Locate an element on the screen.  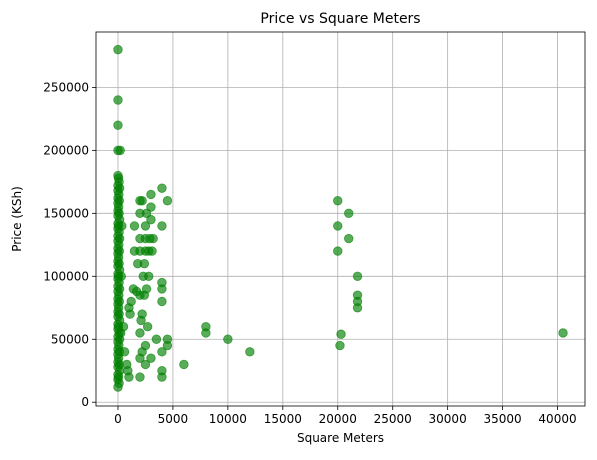
x-tick-labels: 0 5000 10000 15000 20000 25000 30000 35000 40000 is located at coordinates (345, 419).